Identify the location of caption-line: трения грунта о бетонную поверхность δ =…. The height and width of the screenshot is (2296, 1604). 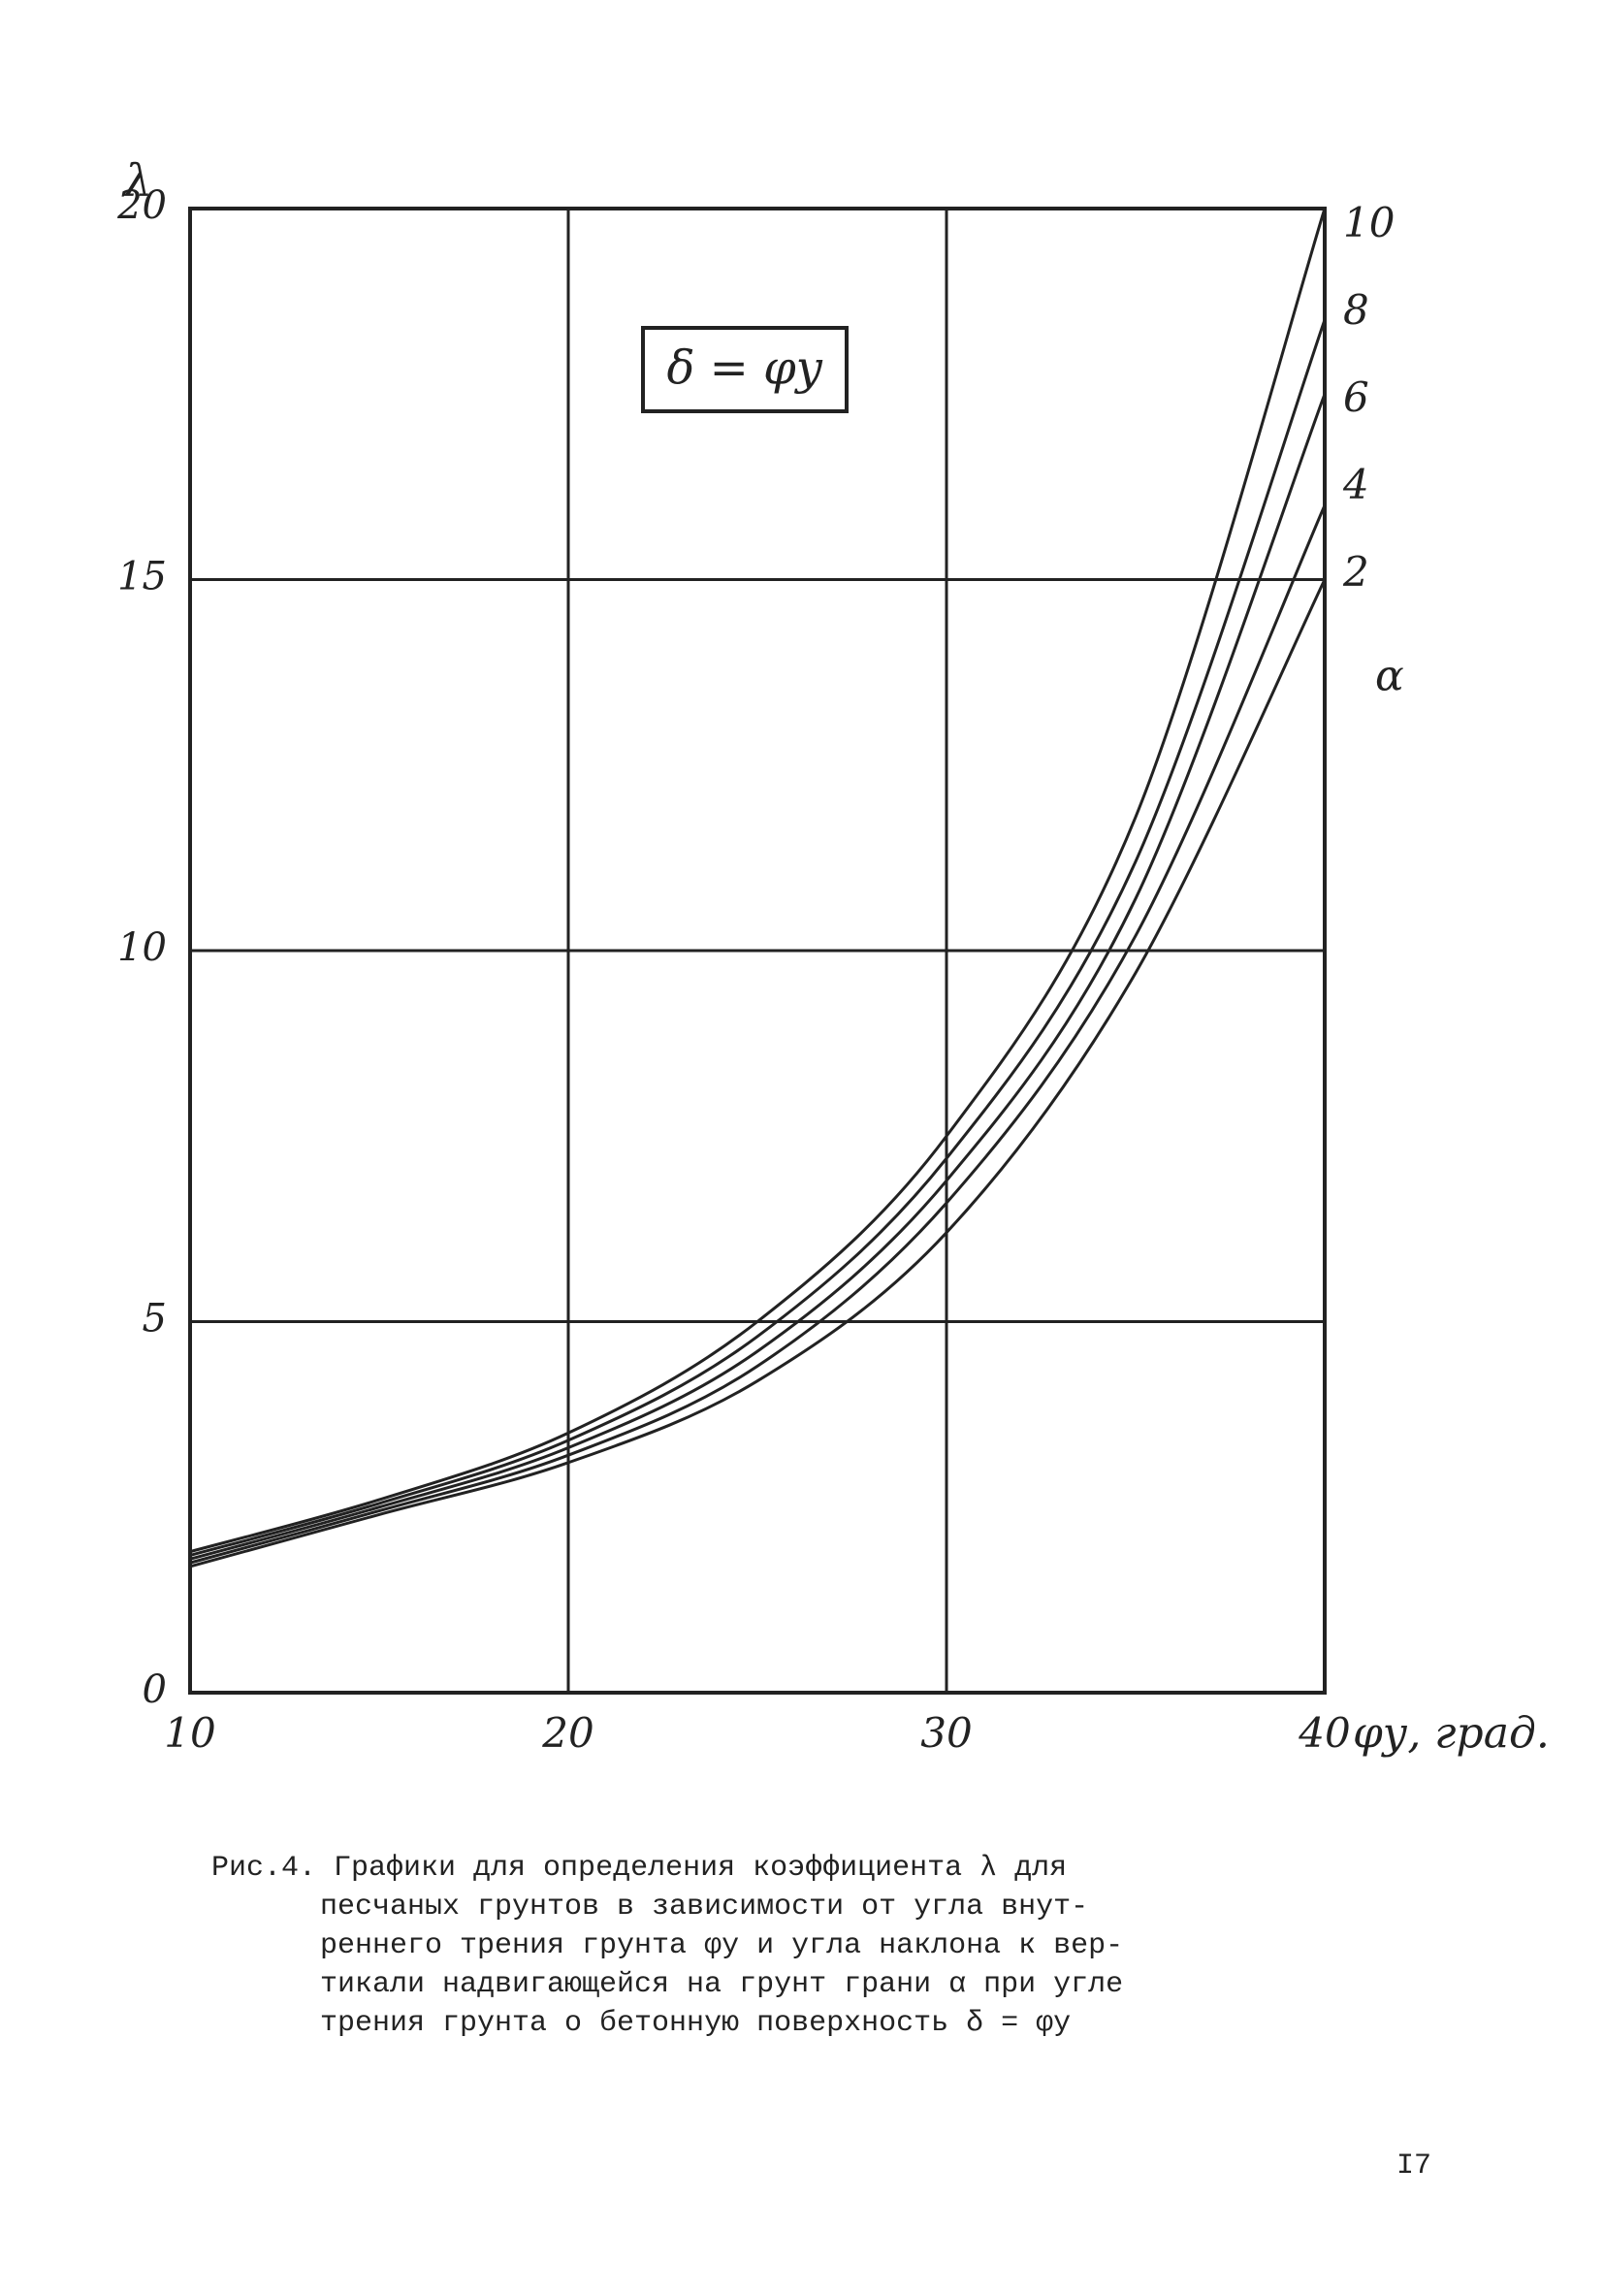
(695, 2024).